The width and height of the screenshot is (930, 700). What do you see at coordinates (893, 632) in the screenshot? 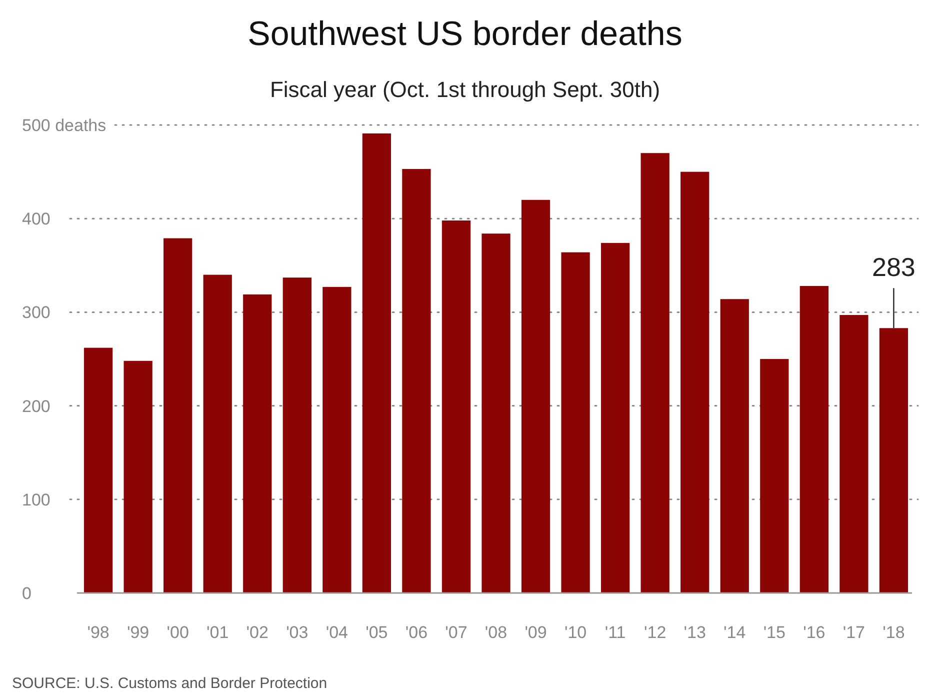
I see `x-tick-label: '18` at bounding box center [893, 632].